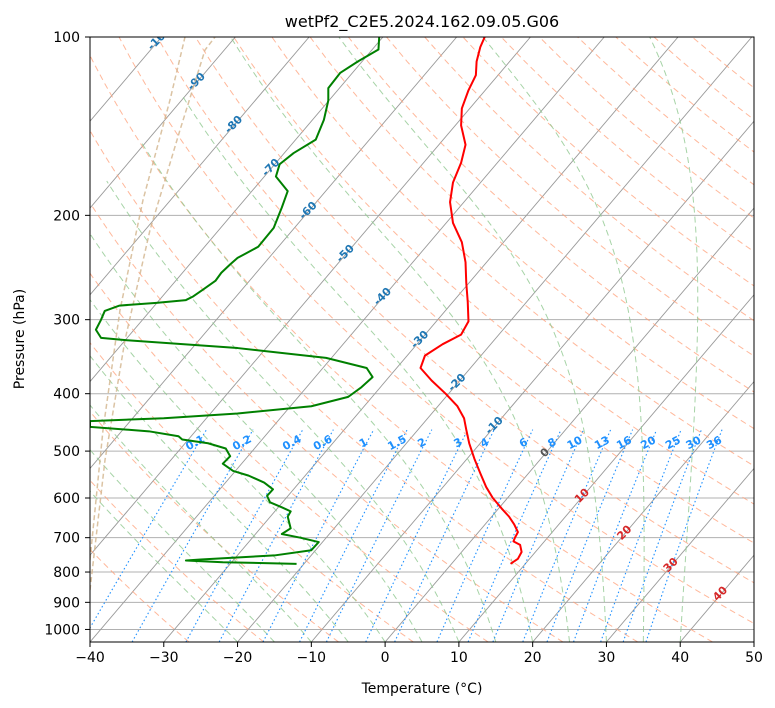 This screenshot has height=708, width=775. What do you see at coordinates (422, 22) in the screenshot?
I see `chart-title: wetPf2_C2E5.2024.162.09.05.G06` at bounding box center [422, 22].